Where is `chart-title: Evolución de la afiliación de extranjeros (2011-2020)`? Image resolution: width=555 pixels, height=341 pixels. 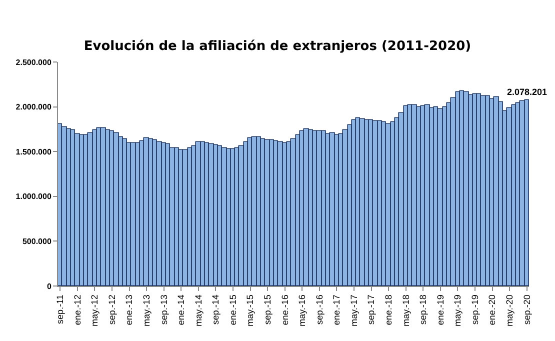
chart-title: Evolución de la afiliación de extranjeros (2011-2020) is located at coordinates (278, 46).